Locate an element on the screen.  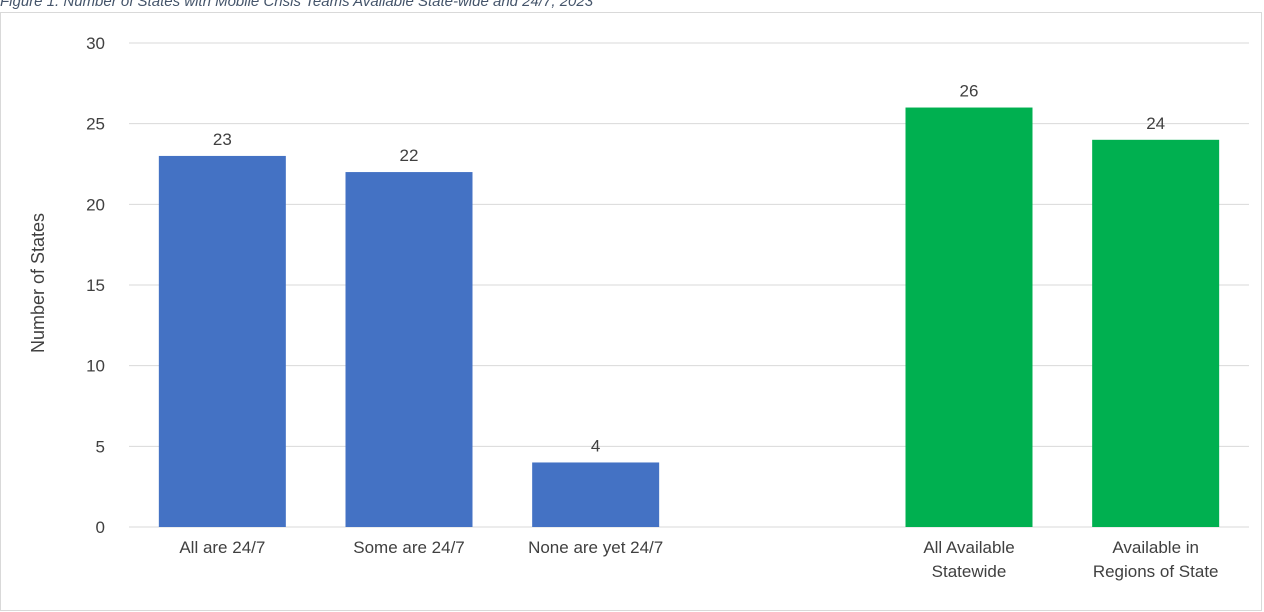
x-tick-label: Some are 24/7 is located at coordinates (409, 547).